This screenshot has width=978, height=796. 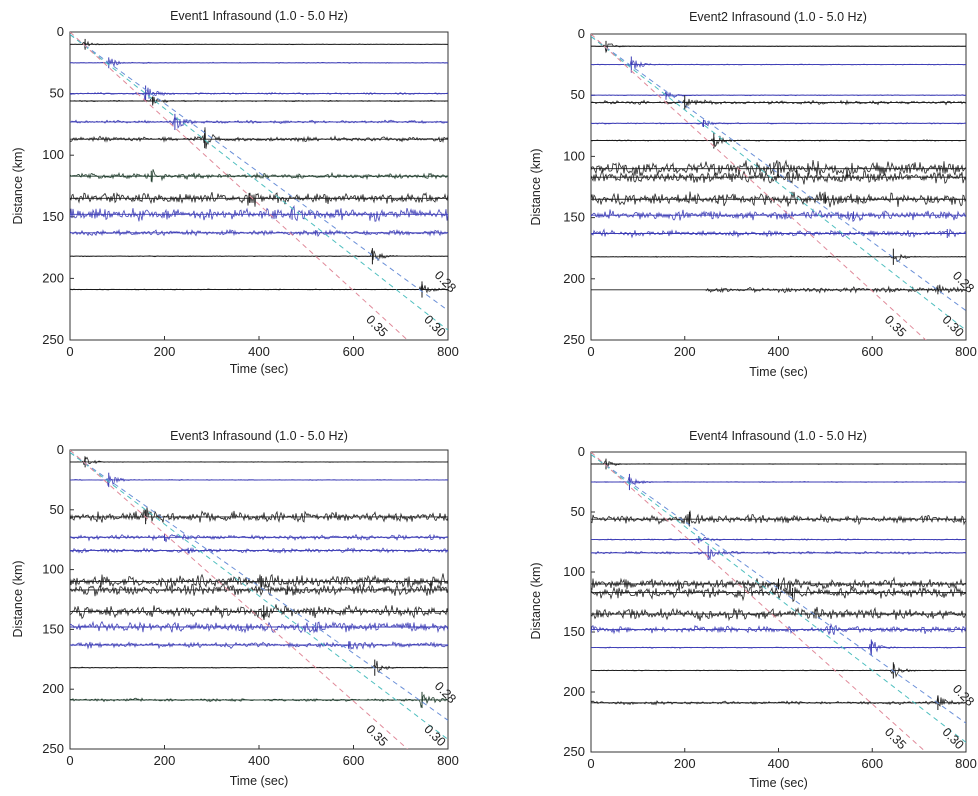 What do you see at coordinates (53, 154) in the screenshot?
I see `y-tick-label: 100` at bounding box center [53, 154].